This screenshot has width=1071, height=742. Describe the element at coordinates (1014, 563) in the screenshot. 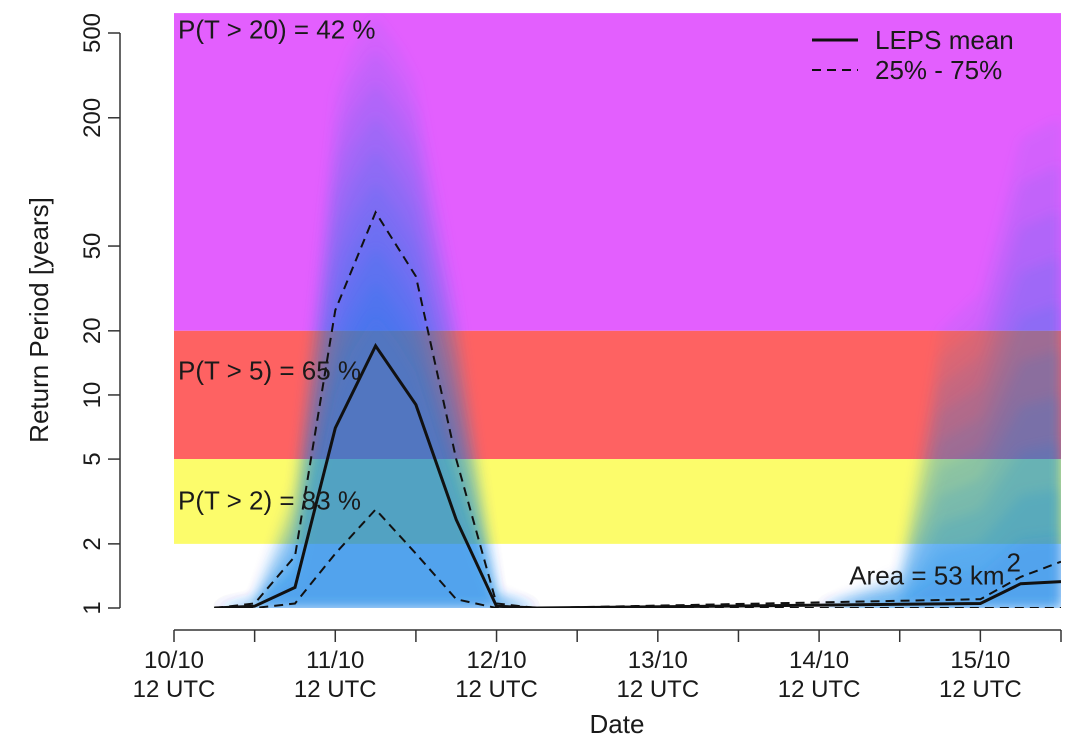

I see `area-annotation-superscript: 2` at that location.